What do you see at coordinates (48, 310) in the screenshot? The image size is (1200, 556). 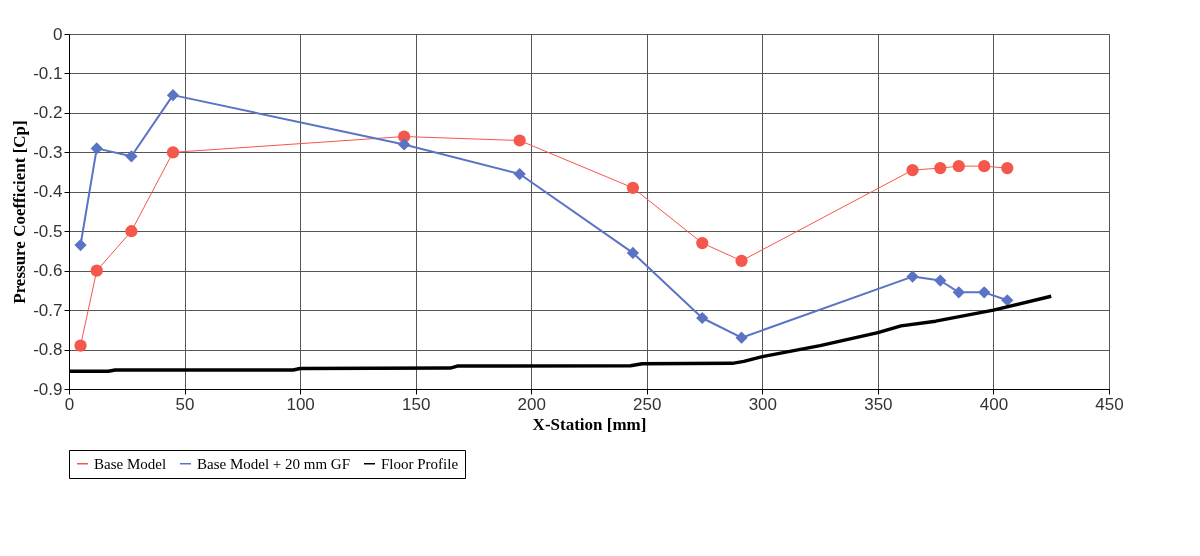 I see `y-tick-label: -0.7` at bounding box center [48, 310].